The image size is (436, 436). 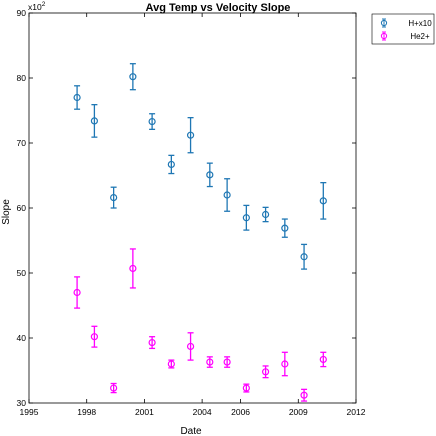 I want to click on x-tick-label: 2001, so click(x=144, y=412).